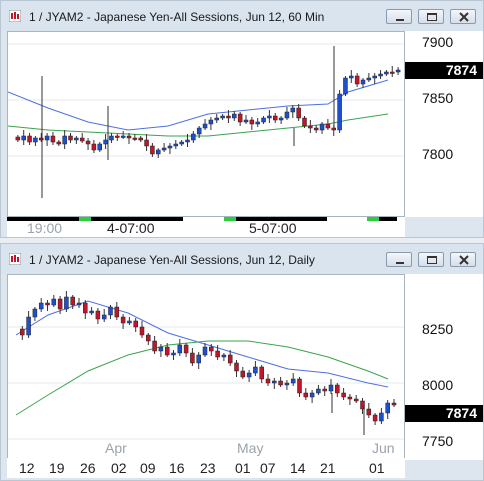 The image size is (484, 481). What do you see at coordinates (444, 413) in the screenshot?
I see `last-price-tag: 7874` at bounding box center [444, 413].